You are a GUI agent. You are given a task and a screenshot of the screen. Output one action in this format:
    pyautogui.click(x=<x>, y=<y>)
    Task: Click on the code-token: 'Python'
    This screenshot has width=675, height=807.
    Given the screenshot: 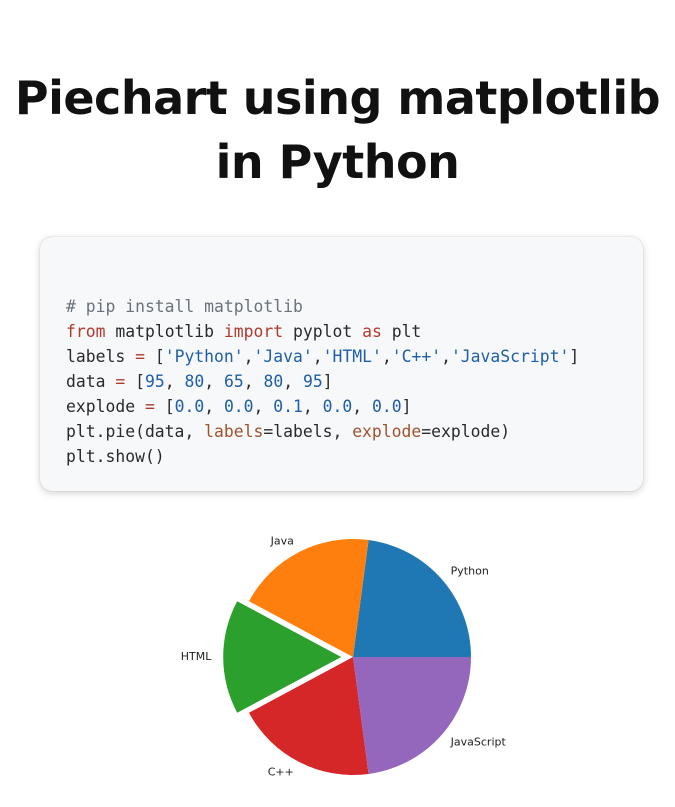 What is the action you would take?
    pyautogui.click(x=204, y=356)
    